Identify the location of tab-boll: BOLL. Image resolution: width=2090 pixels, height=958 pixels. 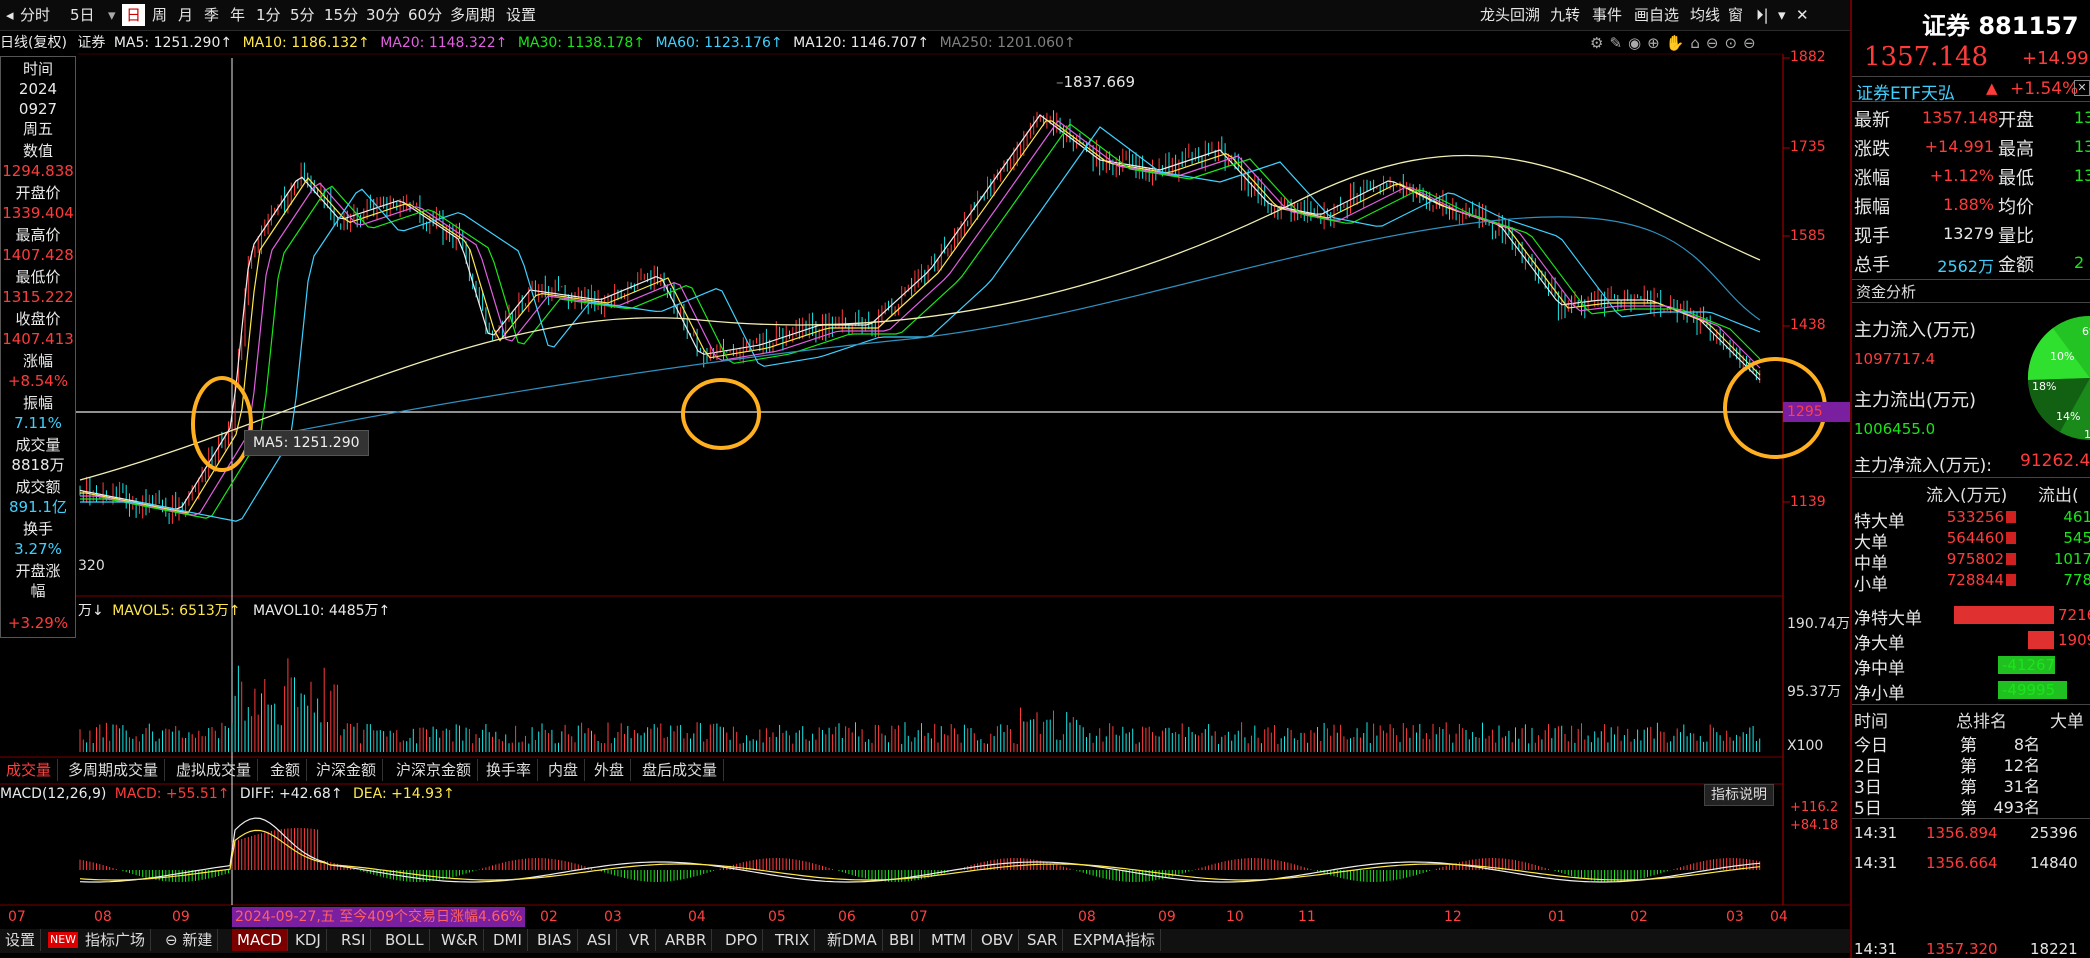
(405, 940).